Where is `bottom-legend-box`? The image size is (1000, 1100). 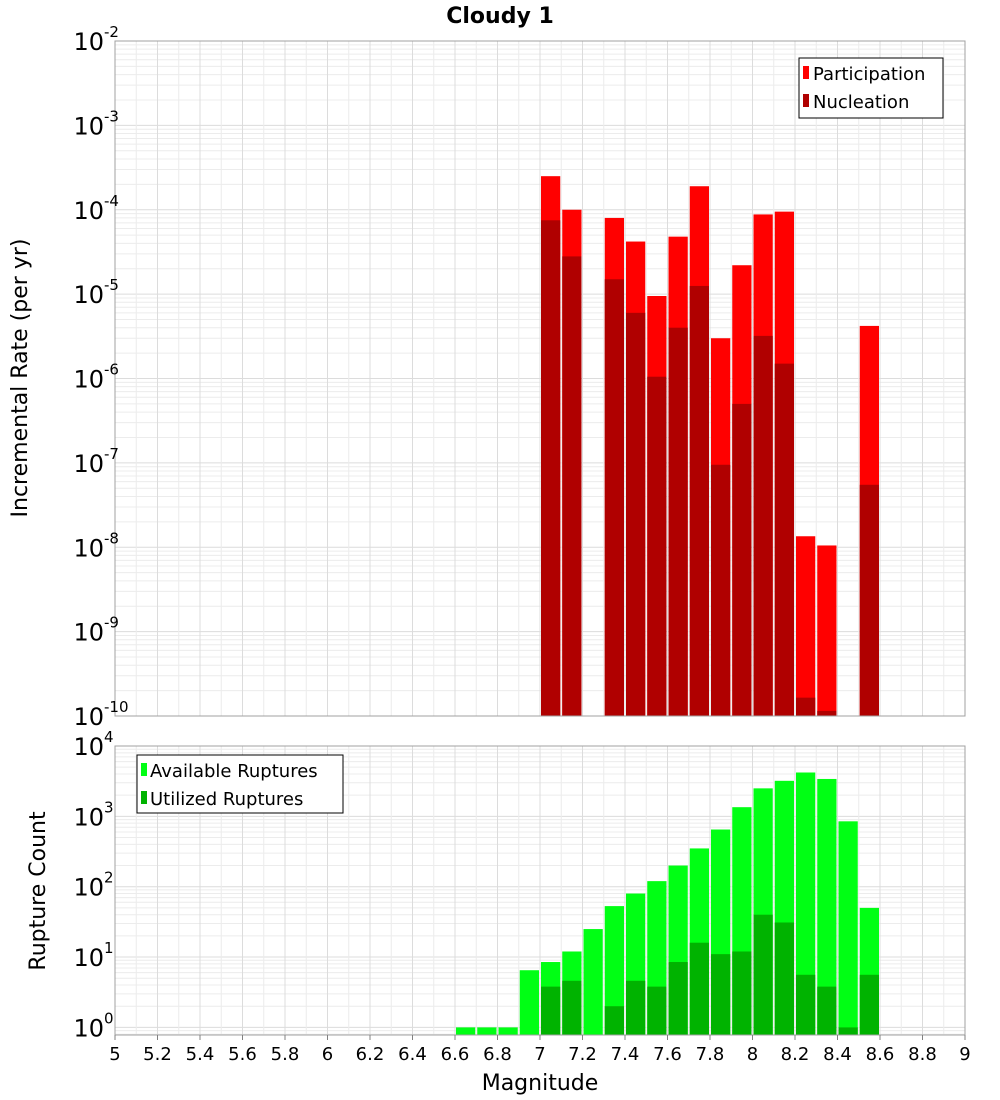
bottom-legend-box is located at coordinates (240, 784).